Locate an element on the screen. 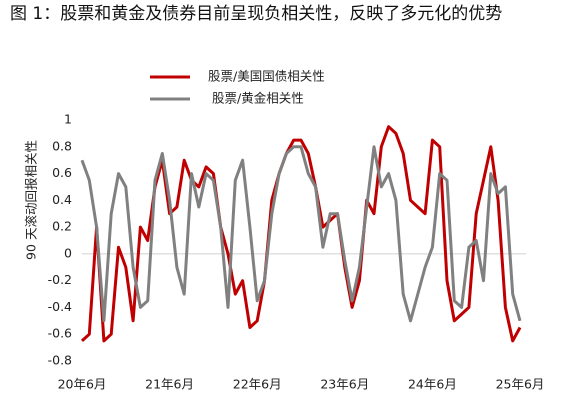 Image resolution: width=566 pixels, height=404 pixels. x-tick-label: 25年6月 is located at coordinates (520, 384).